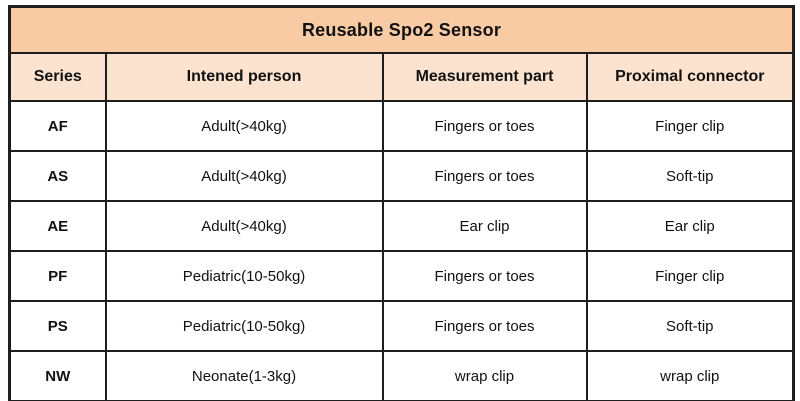  Describe the element at coordinates (57, 176) in the screenshot. I see `series-cell: AS` at that location.